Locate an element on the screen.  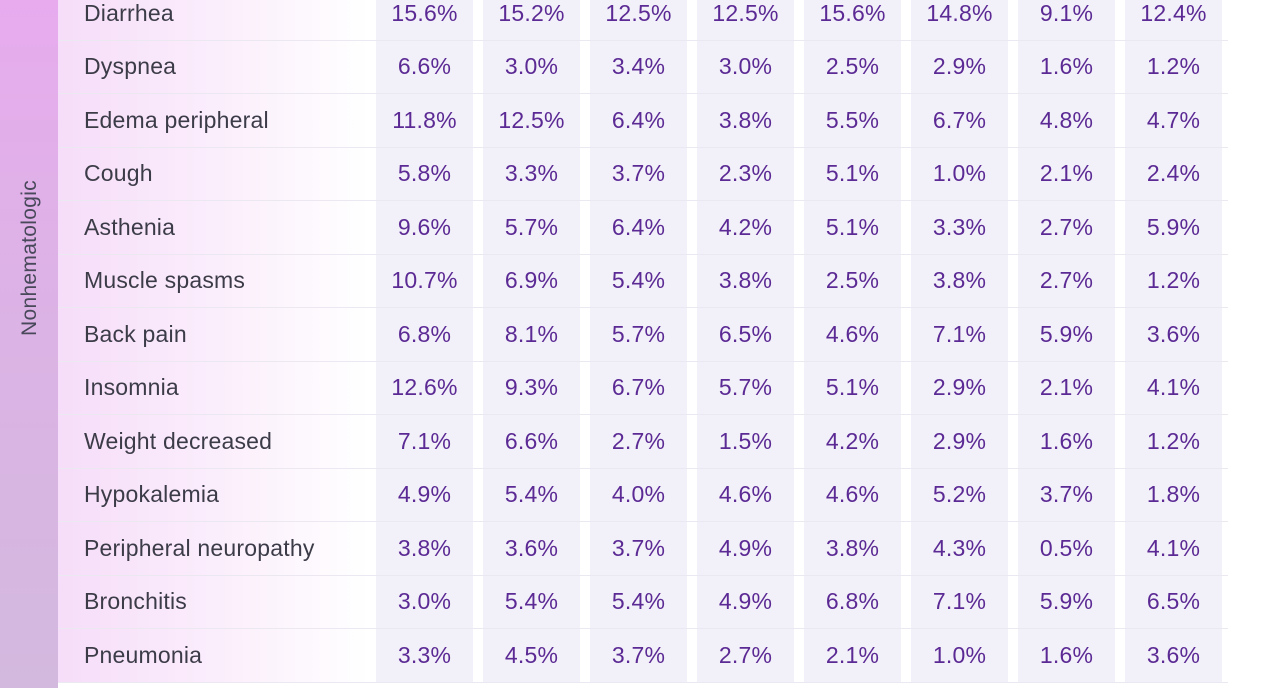
value-cell: 4.7% is located at coordinates (1173, 120).